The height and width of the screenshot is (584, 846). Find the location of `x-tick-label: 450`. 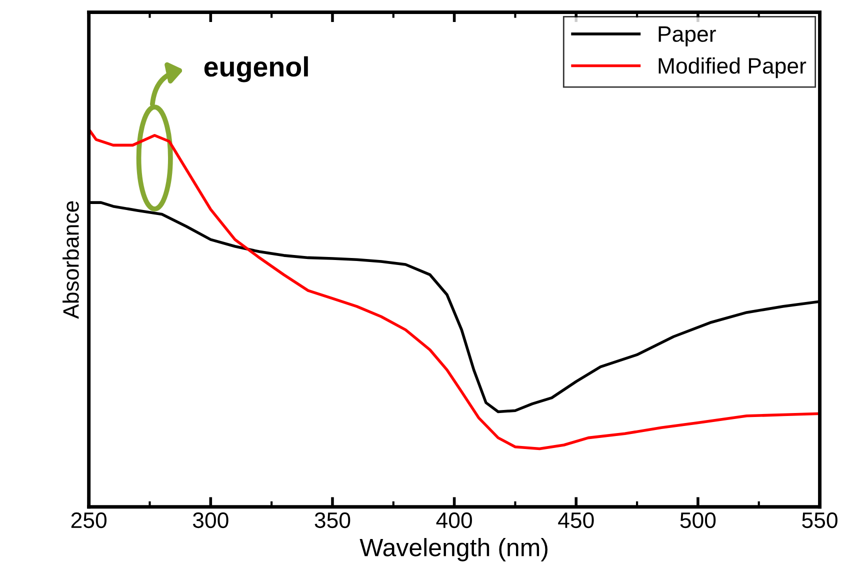

x-tick-label: 450 is located at coordinates (576, 520).